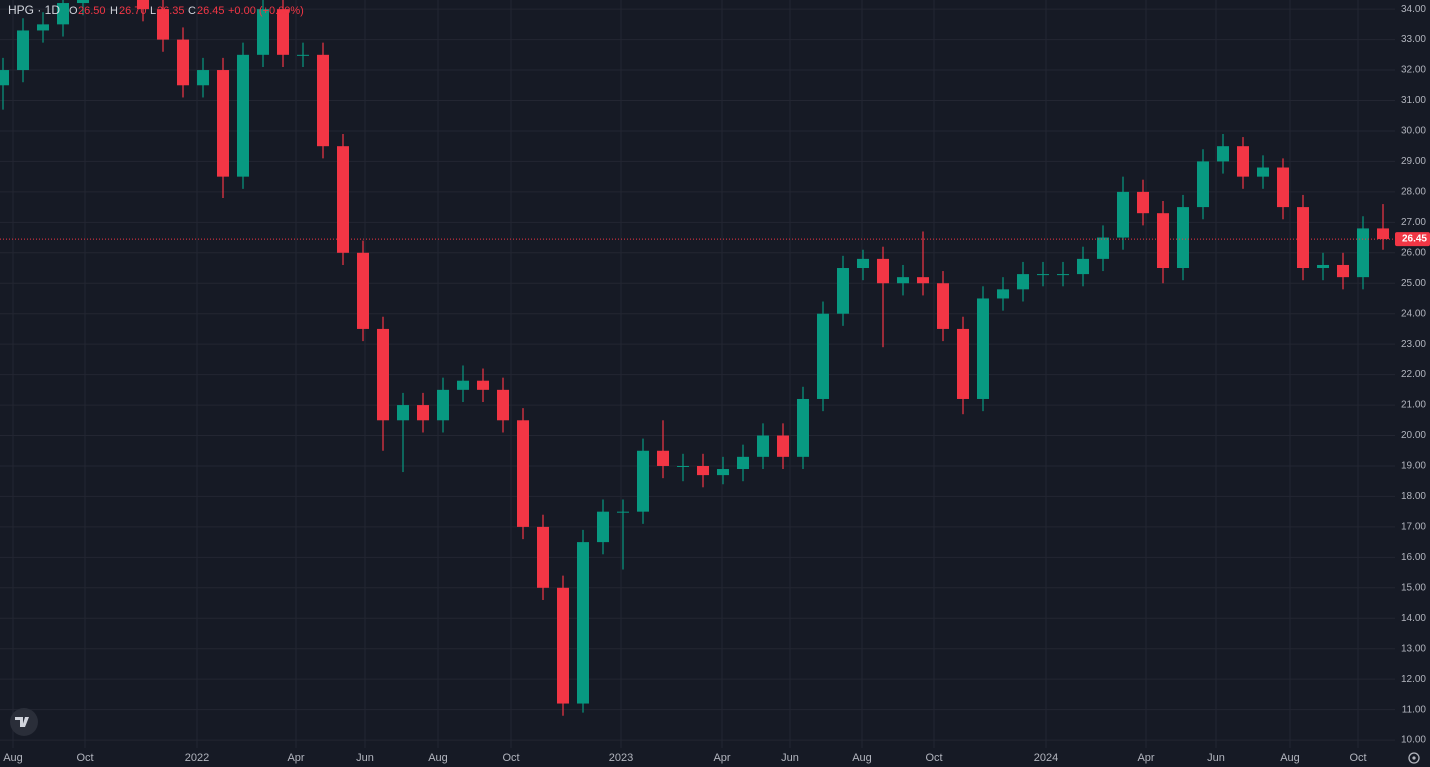  I want to click on y-tick-label: 29.00, so click(1413, 161).